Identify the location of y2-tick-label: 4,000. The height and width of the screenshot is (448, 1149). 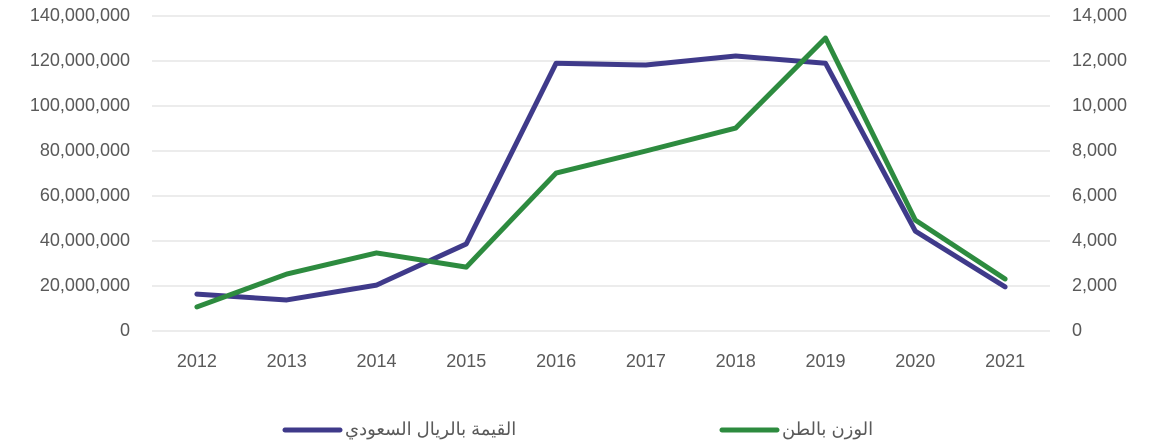
(1094, 240).